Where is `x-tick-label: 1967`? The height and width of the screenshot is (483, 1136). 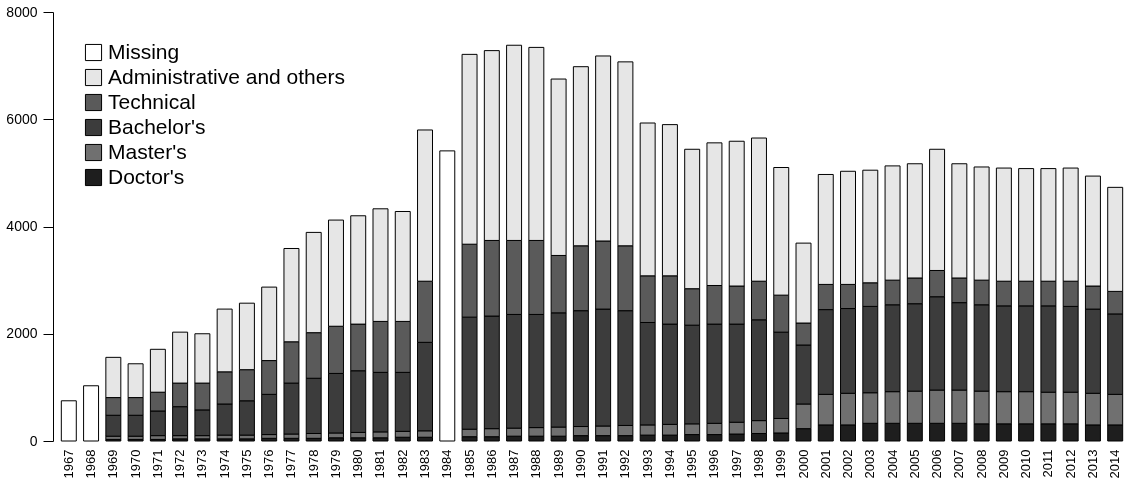
x-tick-label: 1967 is located at coordinates (68, 464).